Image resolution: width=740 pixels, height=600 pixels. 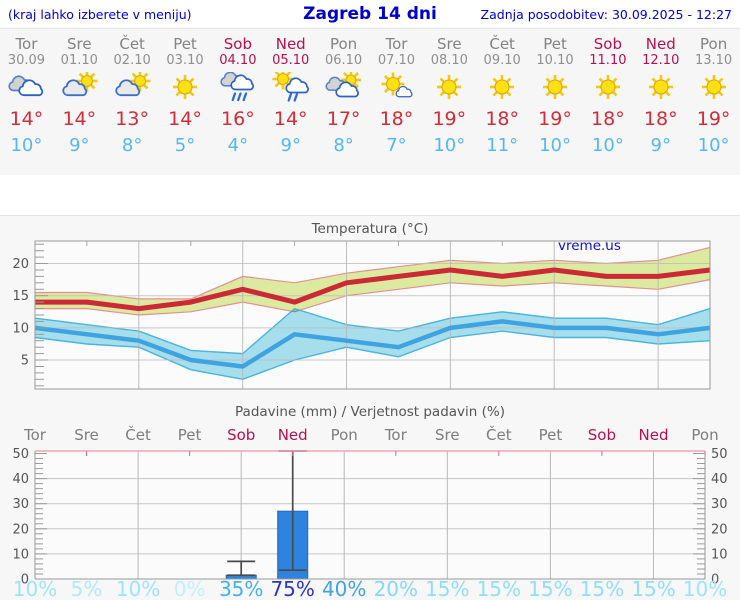 I want to click on precipitation-probability: 5%, so click(x=86, y=588).